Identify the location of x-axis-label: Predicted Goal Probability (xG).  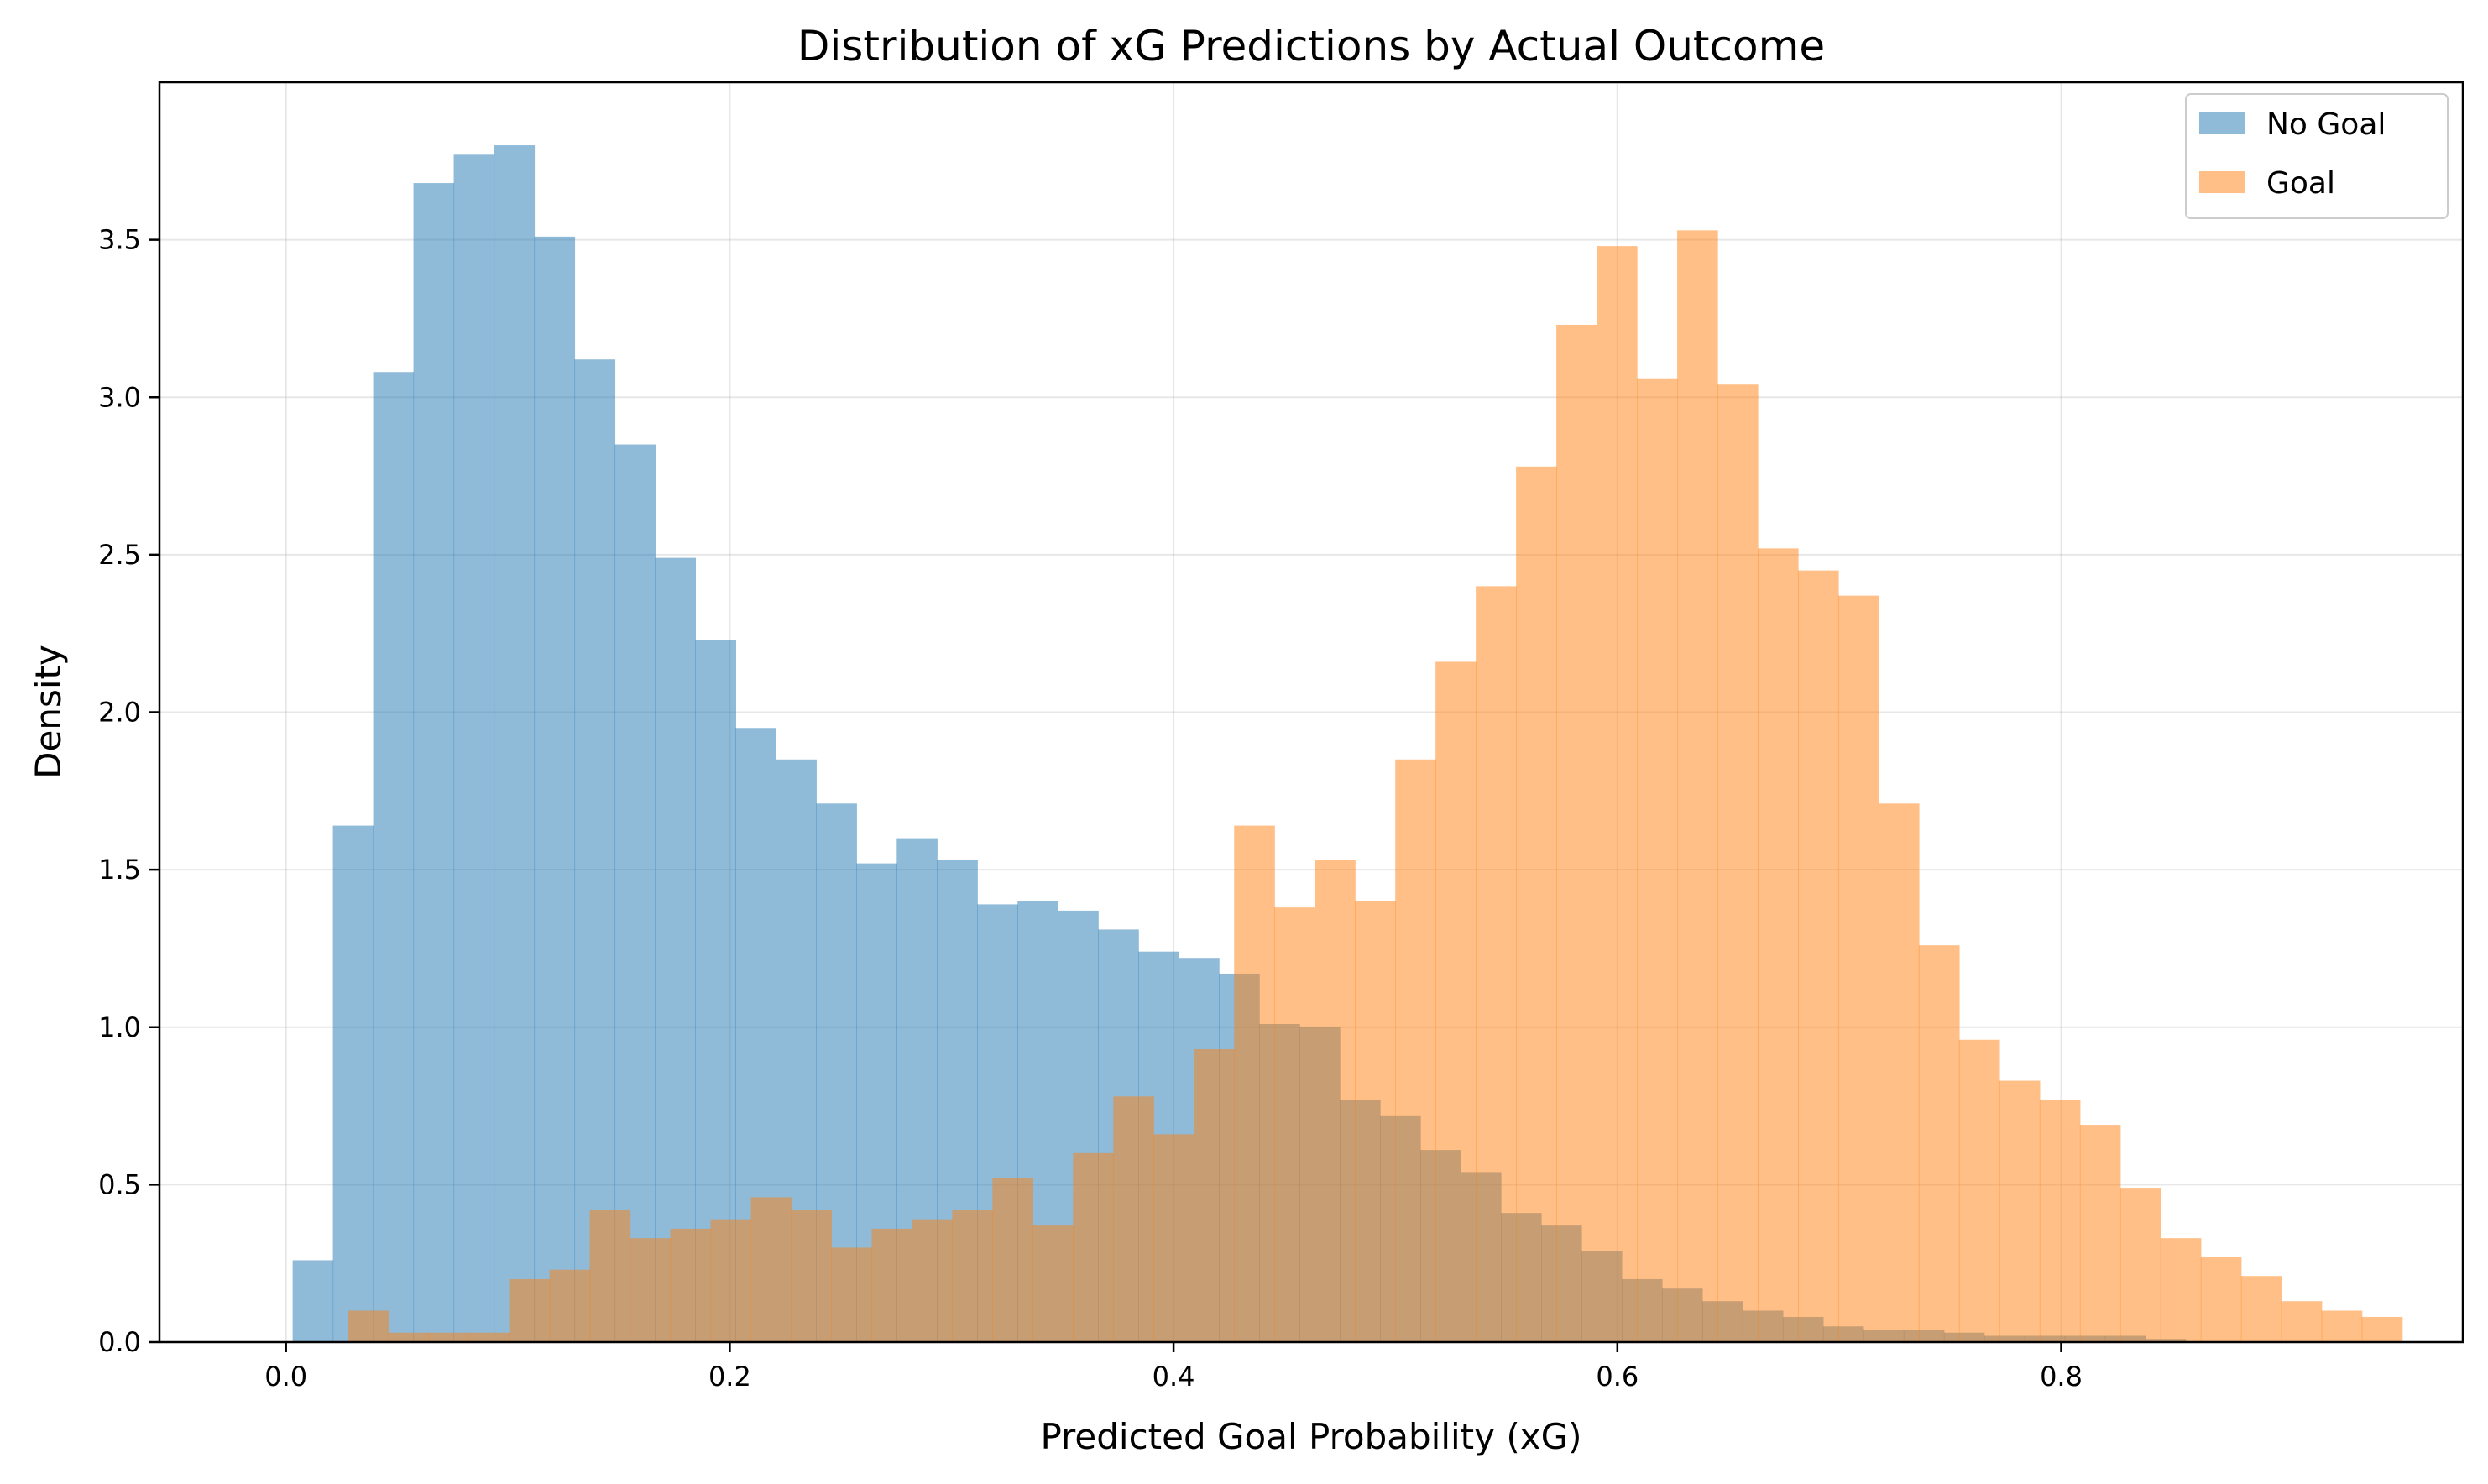
(1310, 1436).